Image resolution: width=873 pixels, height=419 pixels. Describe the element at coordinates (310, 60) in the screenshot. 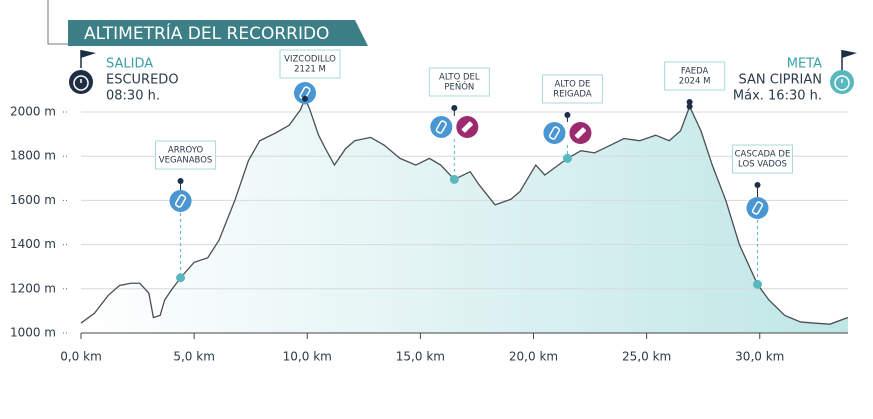

I see `waypoint-label: VIZCODILLO` at that location.